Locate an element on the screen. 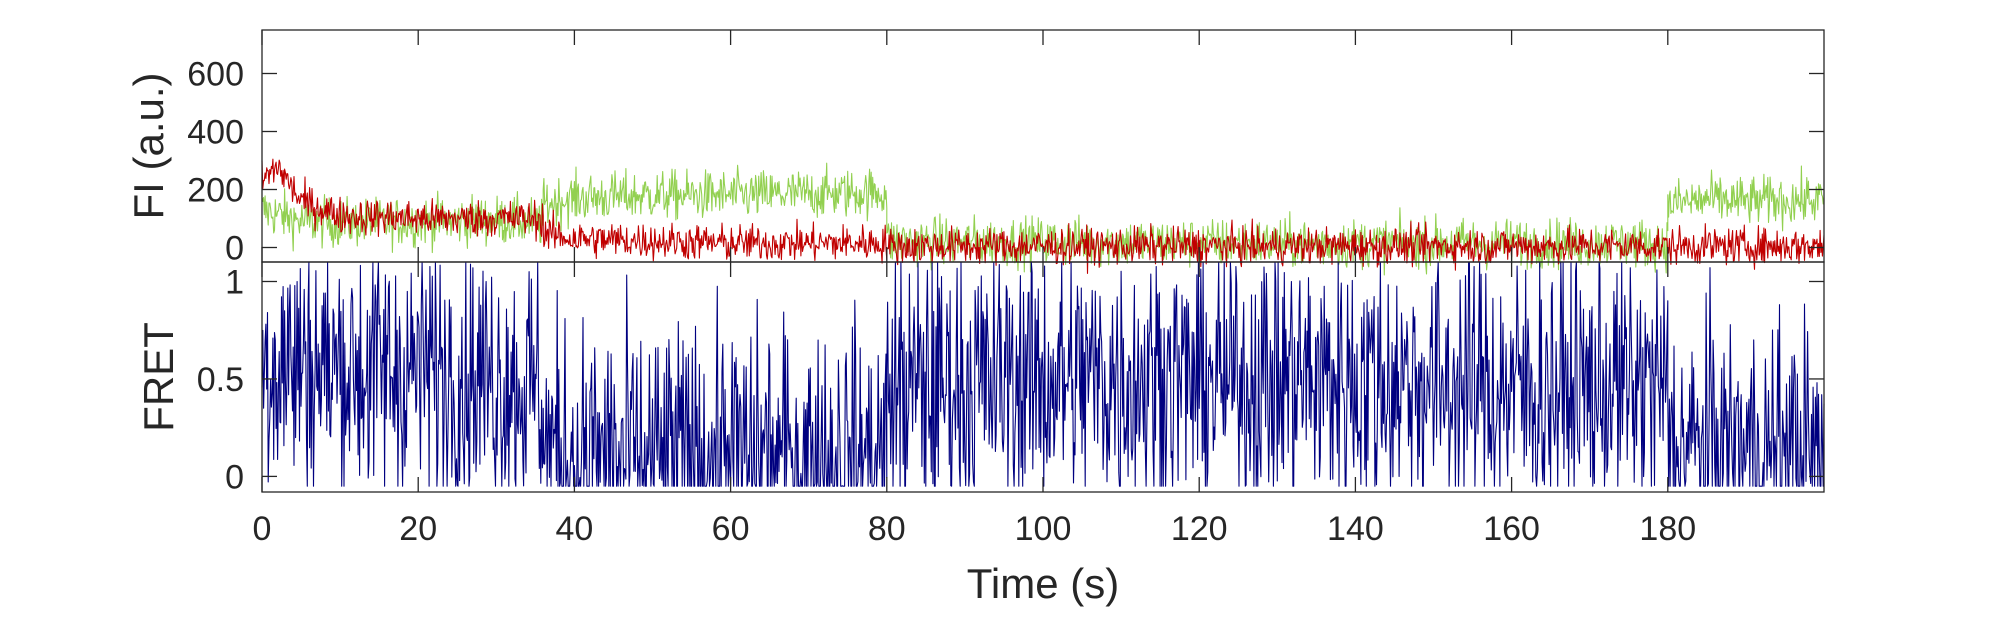 This screenshot has height=625, width=2005. time-x-tick-label: 60 is located at coordinates (731, 529).